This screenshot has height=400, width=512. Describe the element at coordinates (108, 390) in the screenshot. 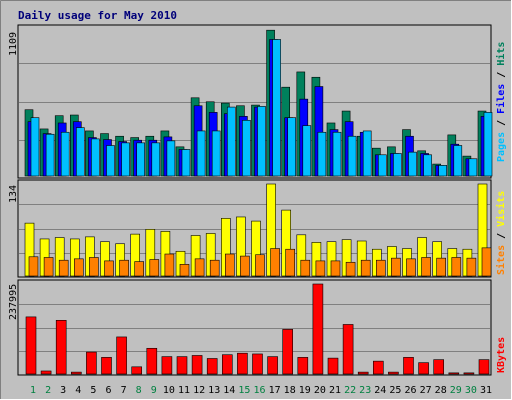

I see `day-label: 6` at that location.